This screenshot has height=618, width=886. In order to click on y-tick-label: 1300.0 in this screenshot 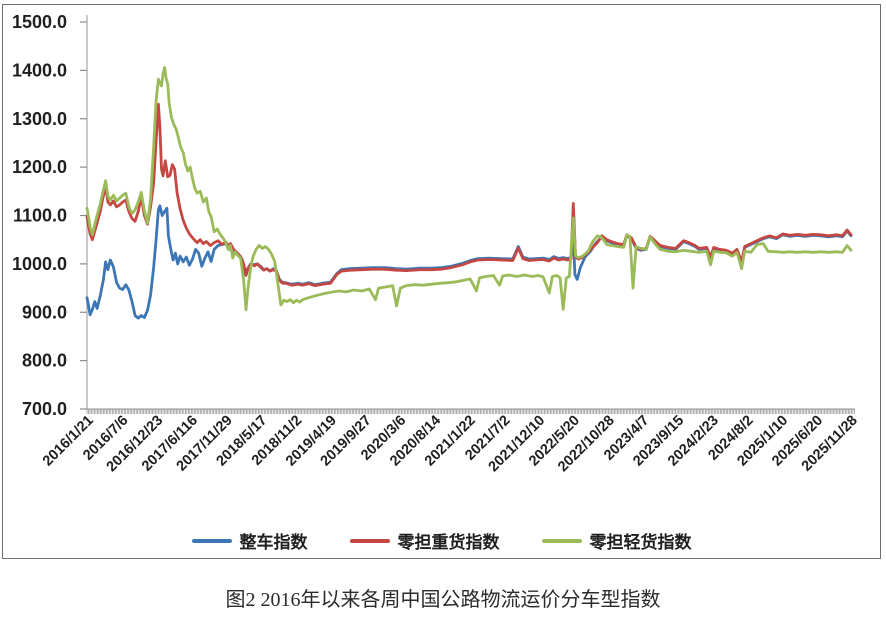, I will do `click(39, 119)`.